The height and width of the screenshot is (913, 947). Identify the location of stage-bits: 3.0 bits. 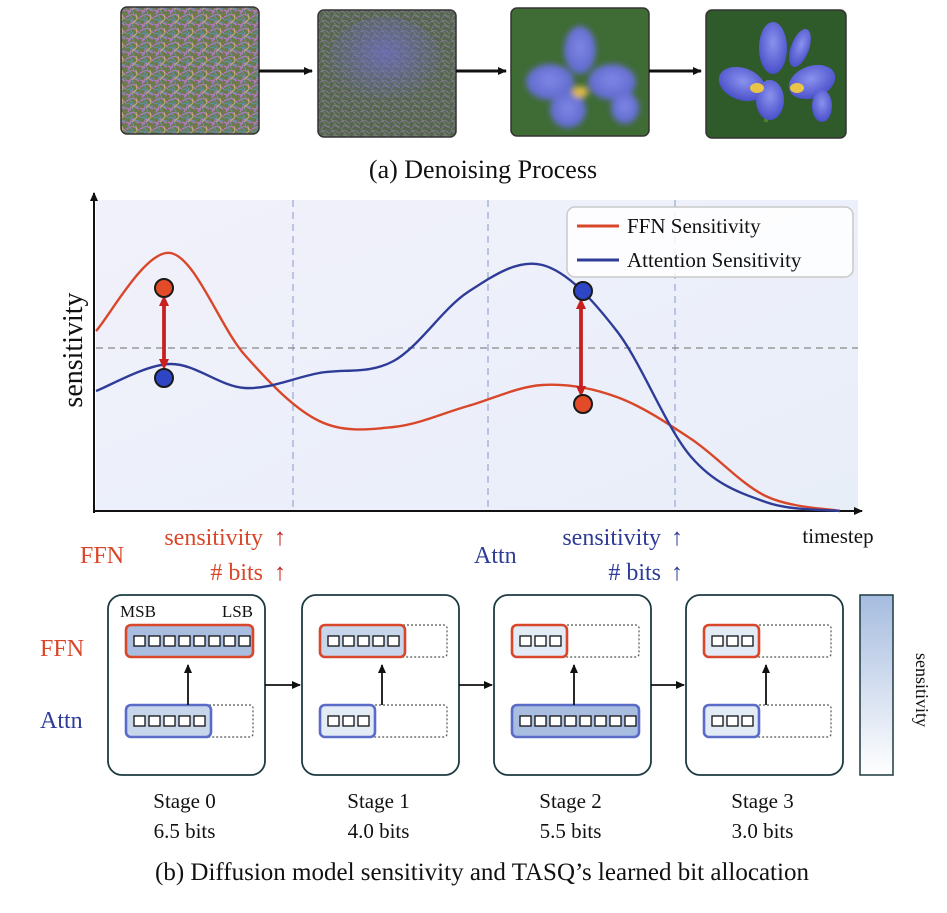
(763, 831).